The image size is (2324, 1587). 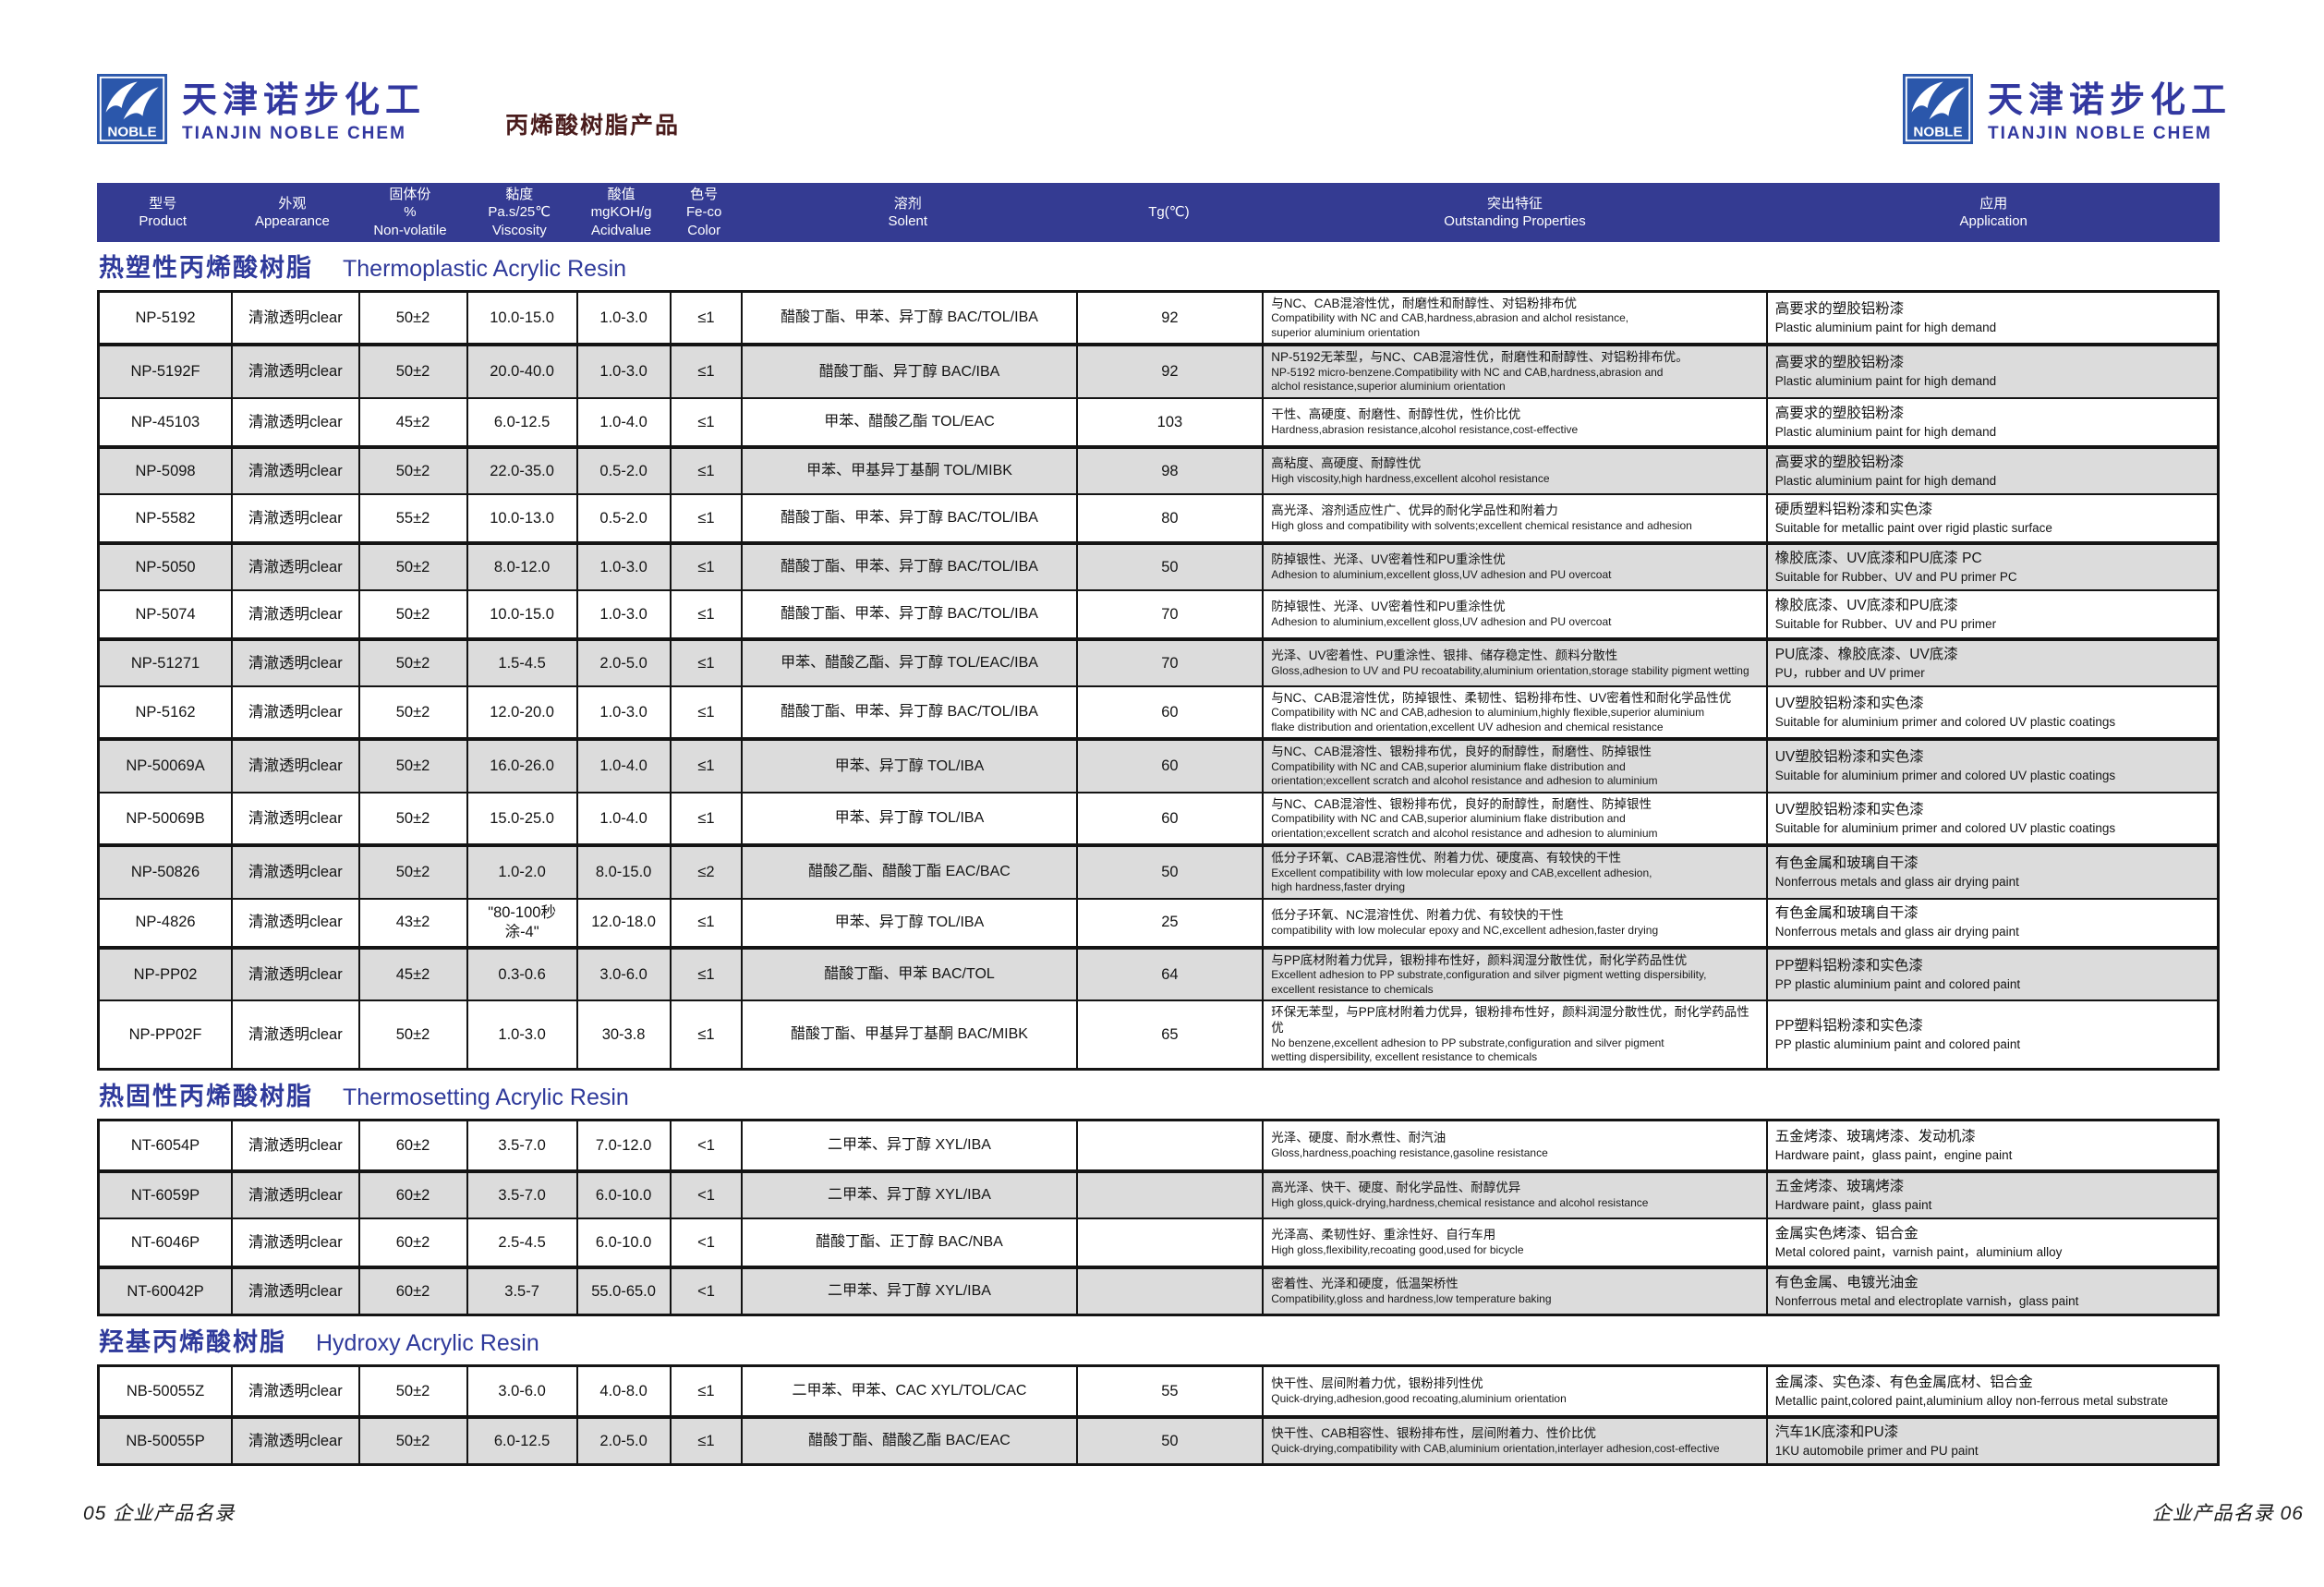 I want to click on column-header-props: 突出特征 Outstanding Properties, so click(x=1515, y=212).